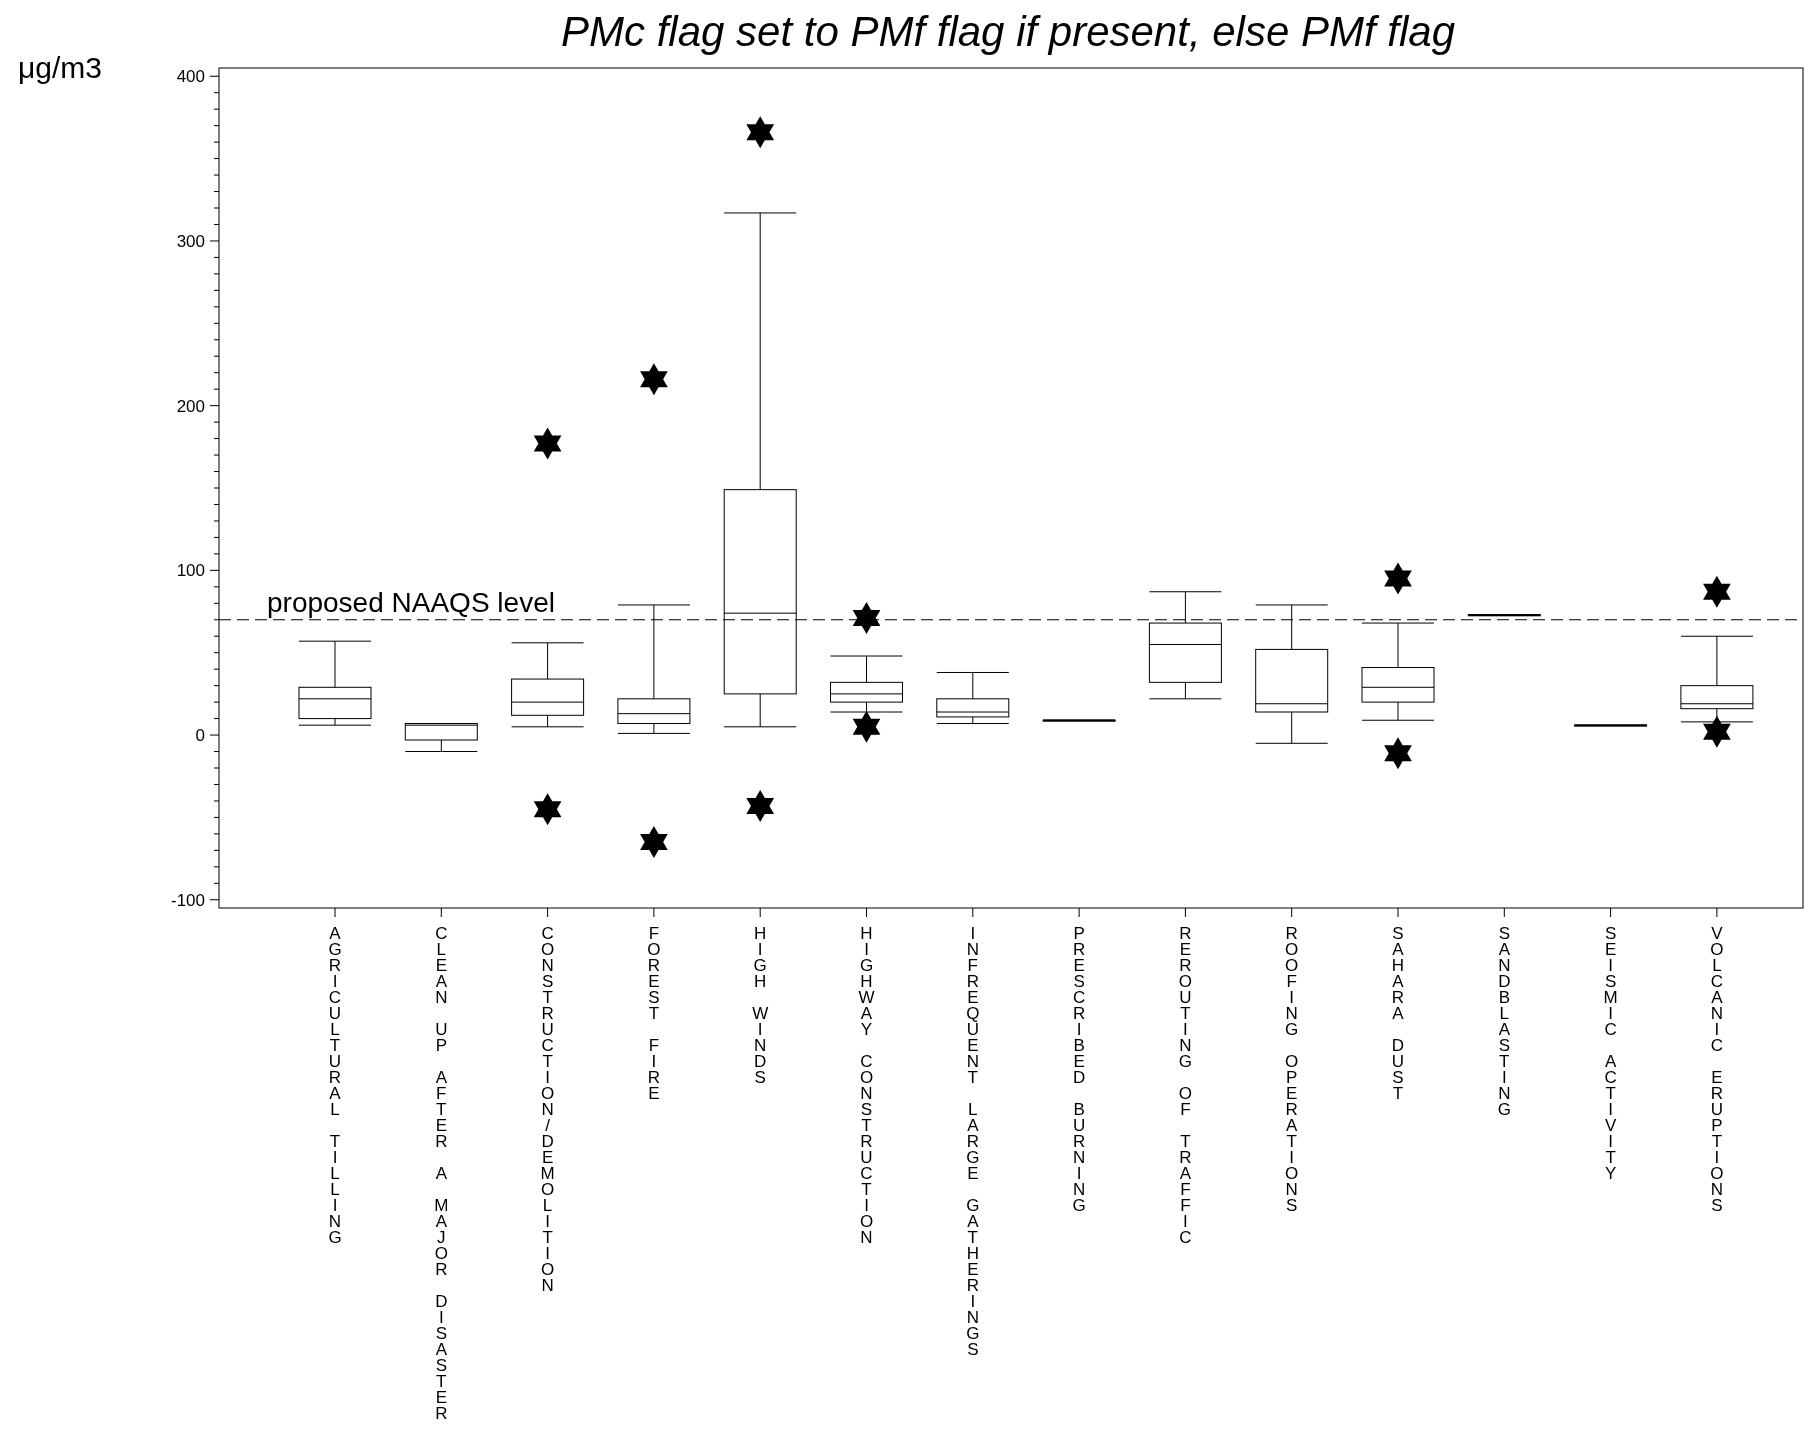  Describe the element at coordinates (1292, 1068) in the screenshot. I see `x-tick-label: ROOFING OPERATIONS` at that location.